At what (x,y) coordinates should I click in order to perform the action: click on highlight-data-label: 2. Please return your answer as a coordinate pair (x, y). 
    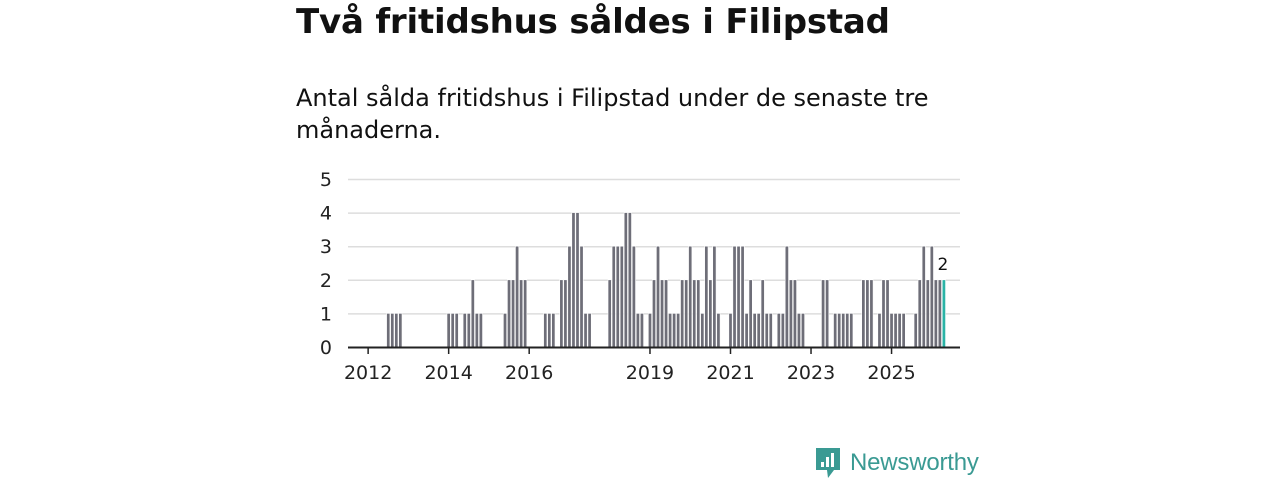
    Looking at the image, I should click on (942, 265).